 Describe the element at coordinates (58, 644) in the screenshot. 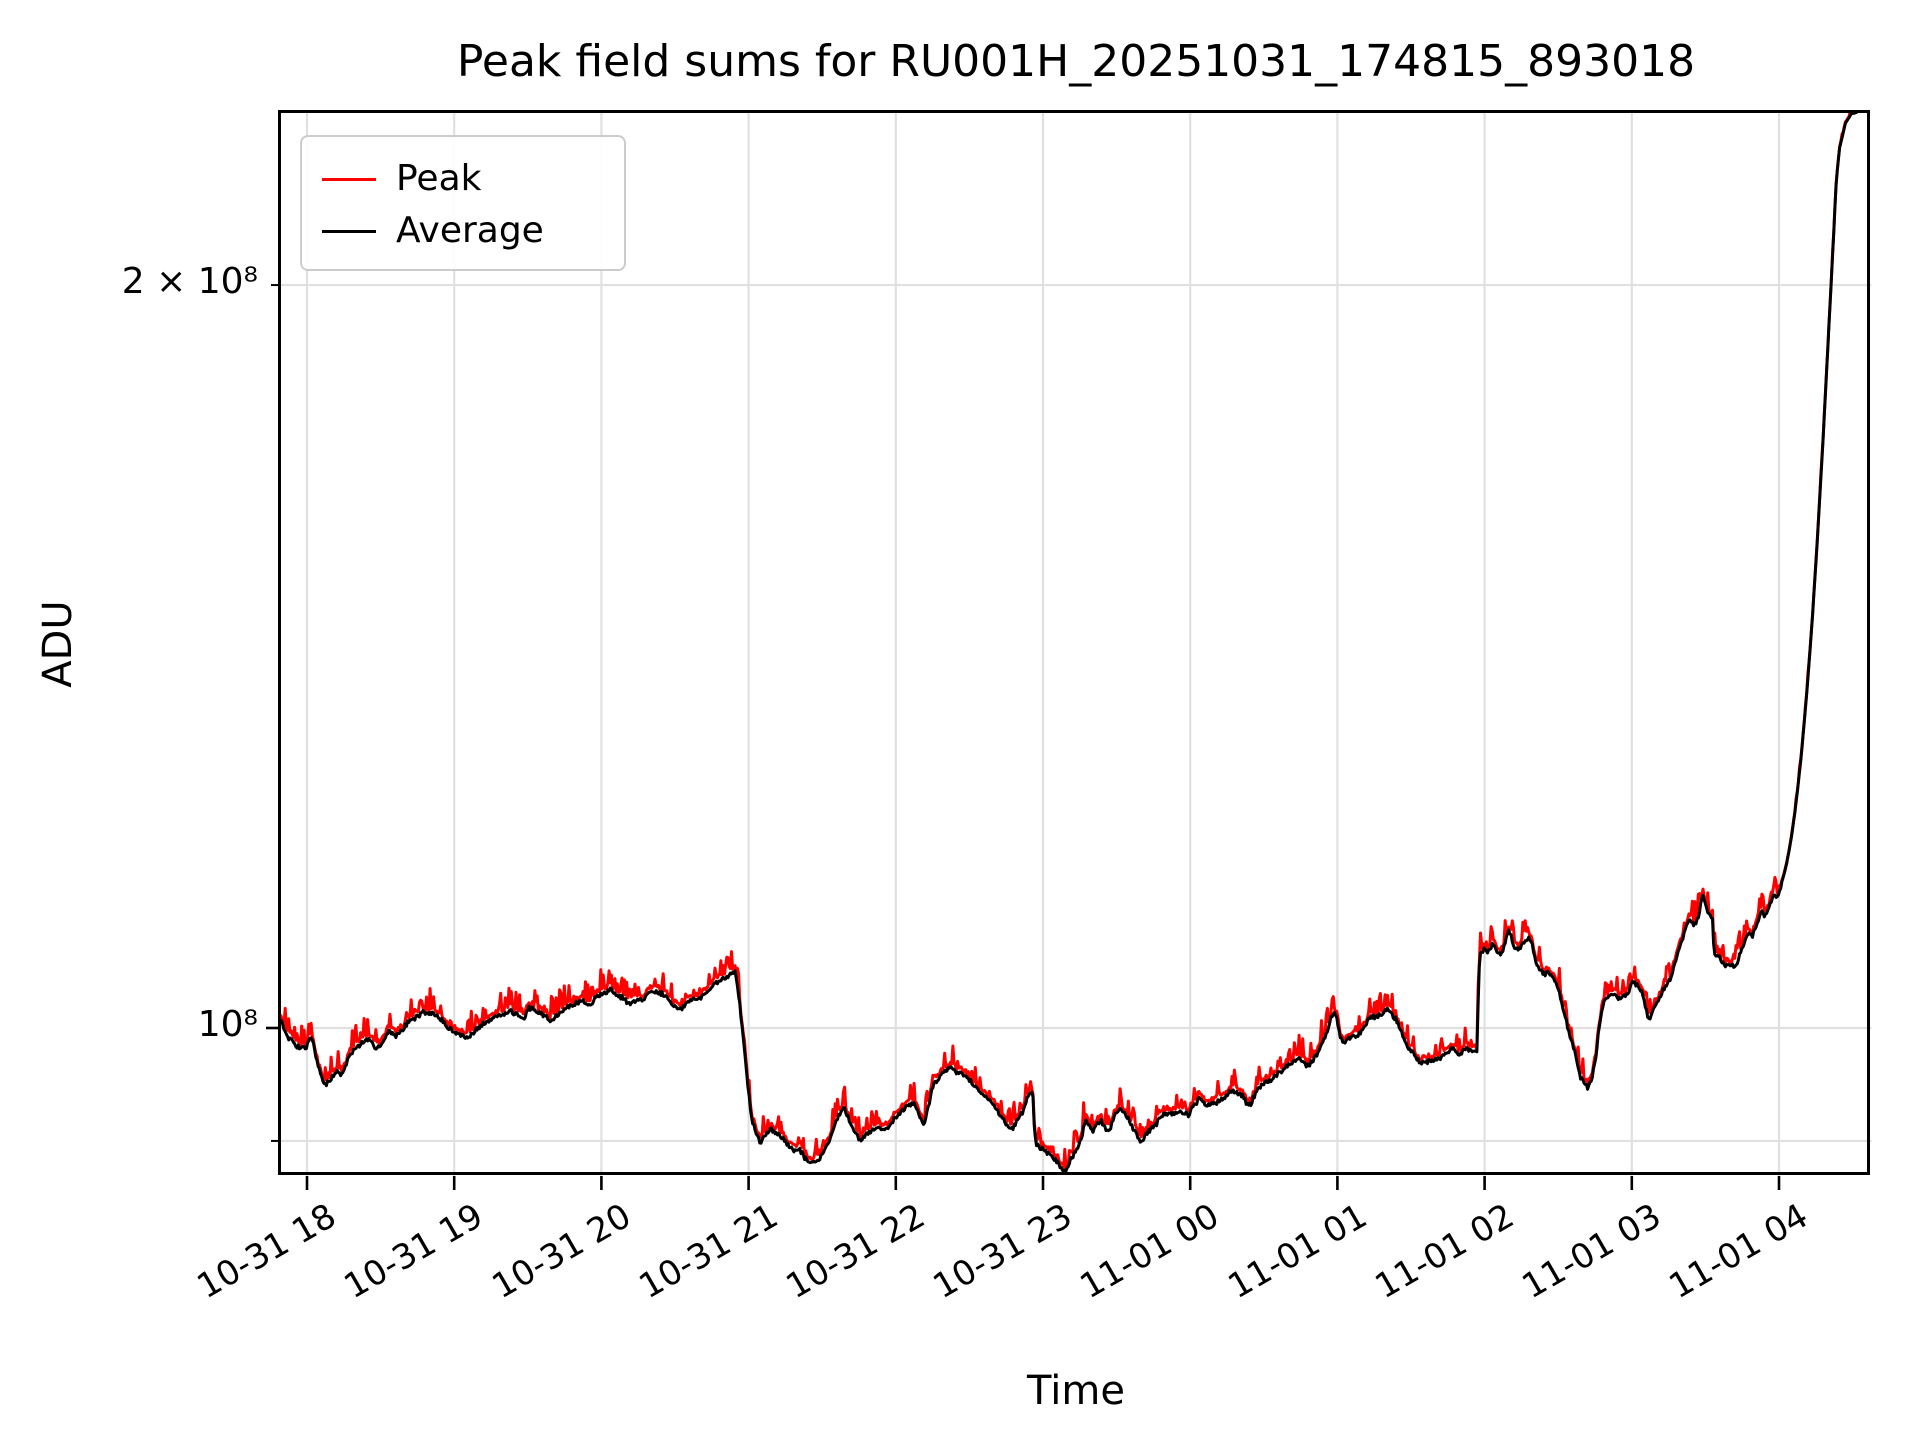

I see `y-axis-label: ADU` at that location.